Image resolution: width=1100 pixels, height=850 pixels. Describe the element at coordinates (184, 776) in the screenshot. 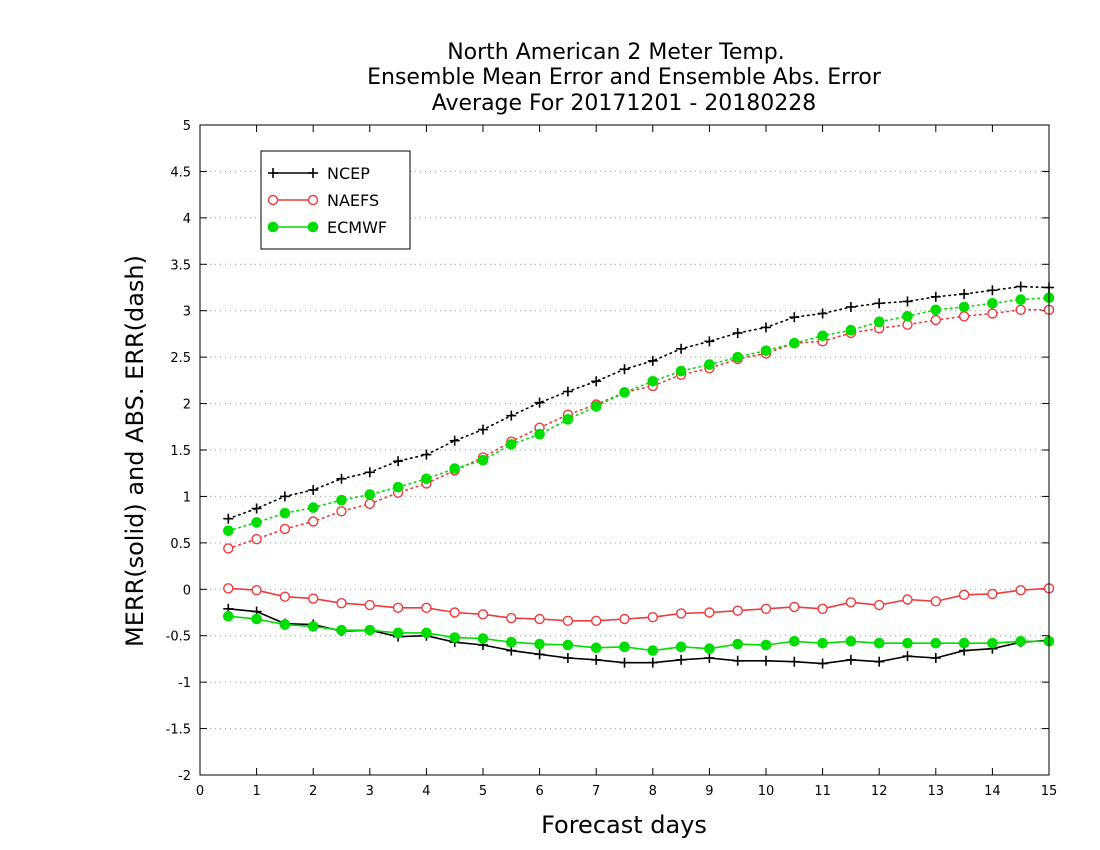

I see `y-tick-label: -2` at that location.